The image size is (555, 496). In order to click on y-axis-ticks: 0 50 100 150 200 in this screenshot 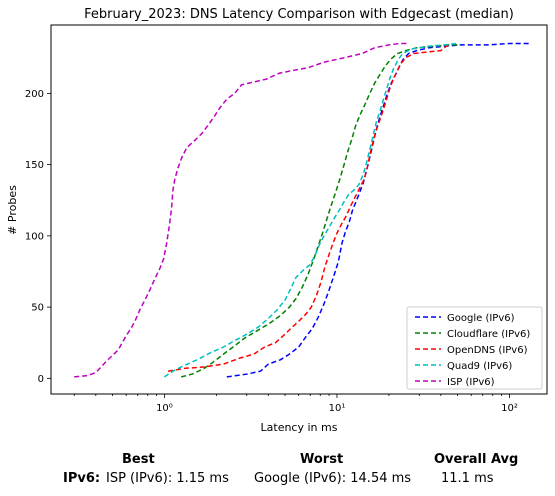, I will do `click(38, 237)`.